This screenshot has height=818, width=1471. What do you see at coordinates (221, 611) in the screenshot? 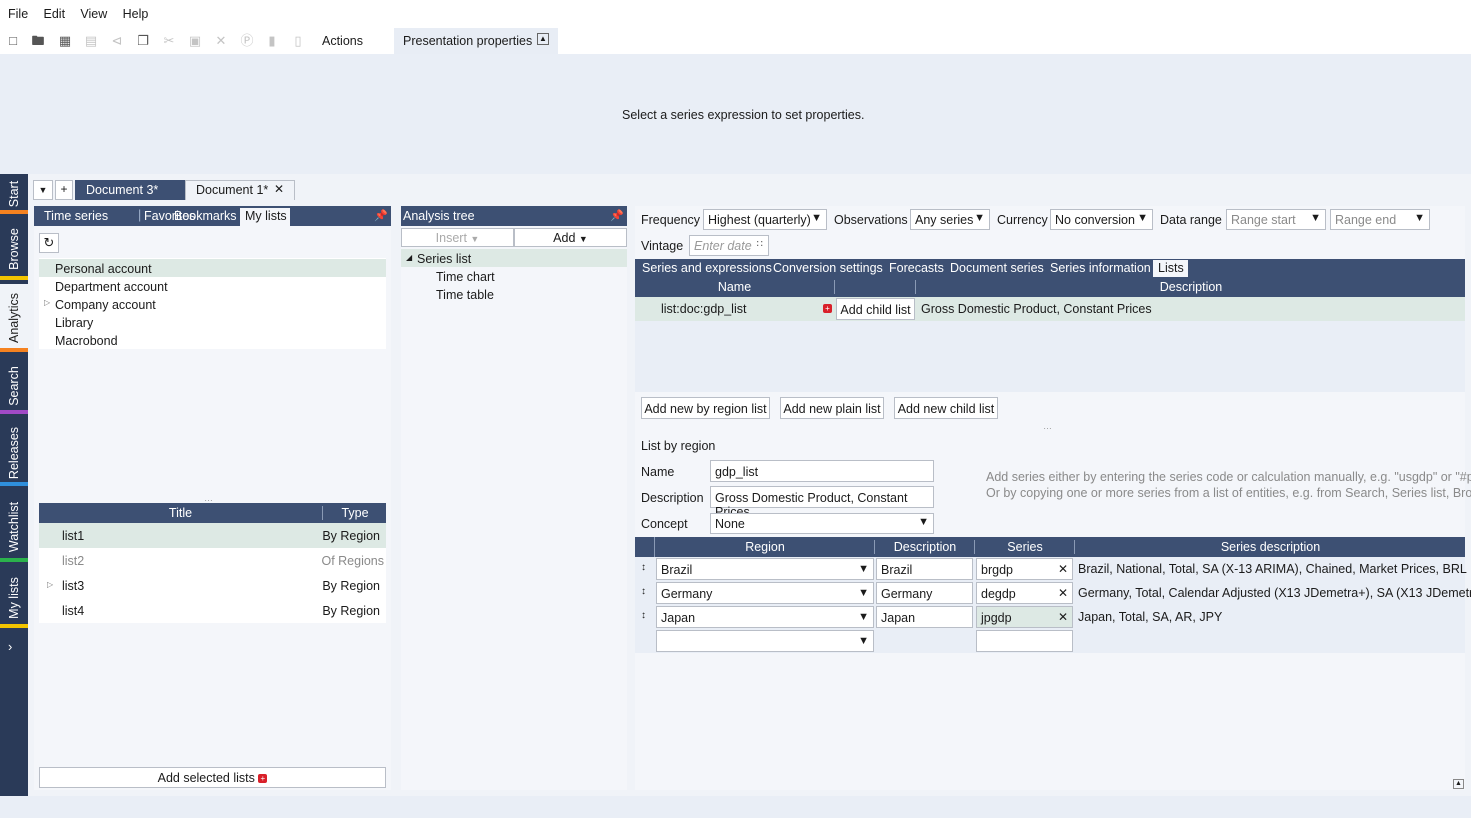
I see `table-row: list4 By Region` at bounding box center [221, 611].